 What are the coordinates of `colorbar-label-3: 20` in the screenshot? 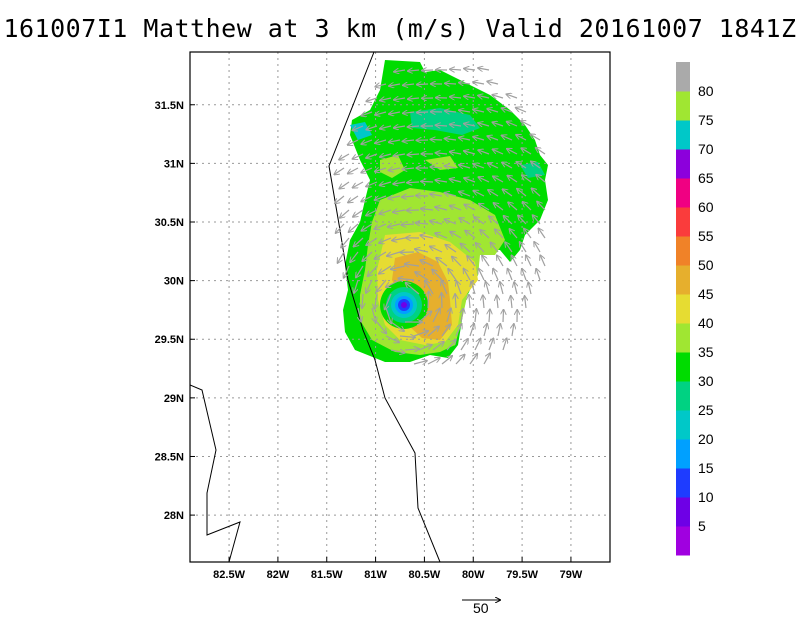 It's located at (706, 439).